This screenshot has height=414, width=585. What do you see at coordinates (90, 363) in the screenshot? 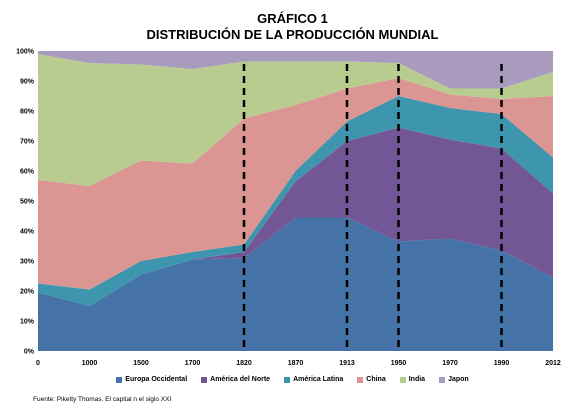
I see `x-tick-label: 1000` at bounding box center [90, 363].